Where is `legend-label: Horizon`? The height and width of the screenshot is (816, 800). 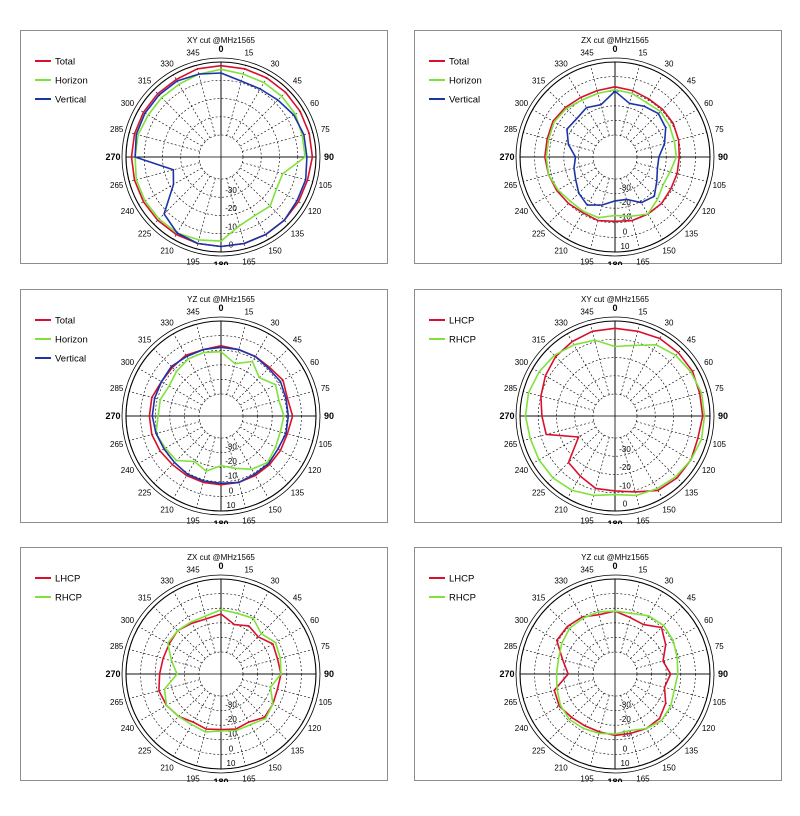 legend-label: Horizon is located at coordinates (71, 340).